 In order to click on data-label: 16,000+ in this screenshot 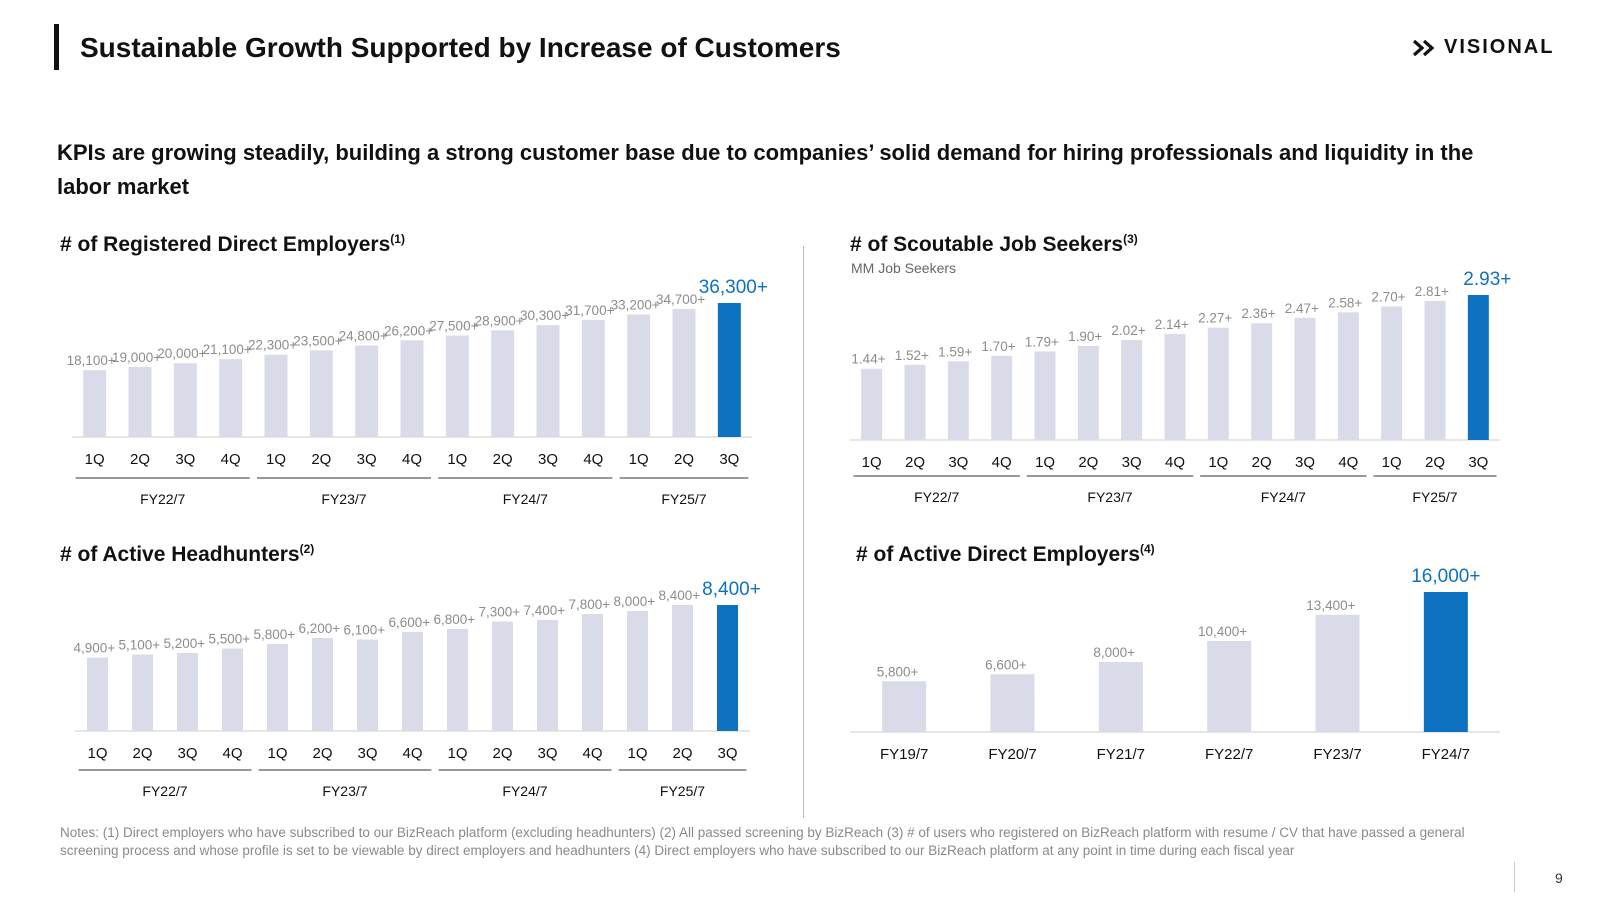, I will do `click(1445, 576)`.